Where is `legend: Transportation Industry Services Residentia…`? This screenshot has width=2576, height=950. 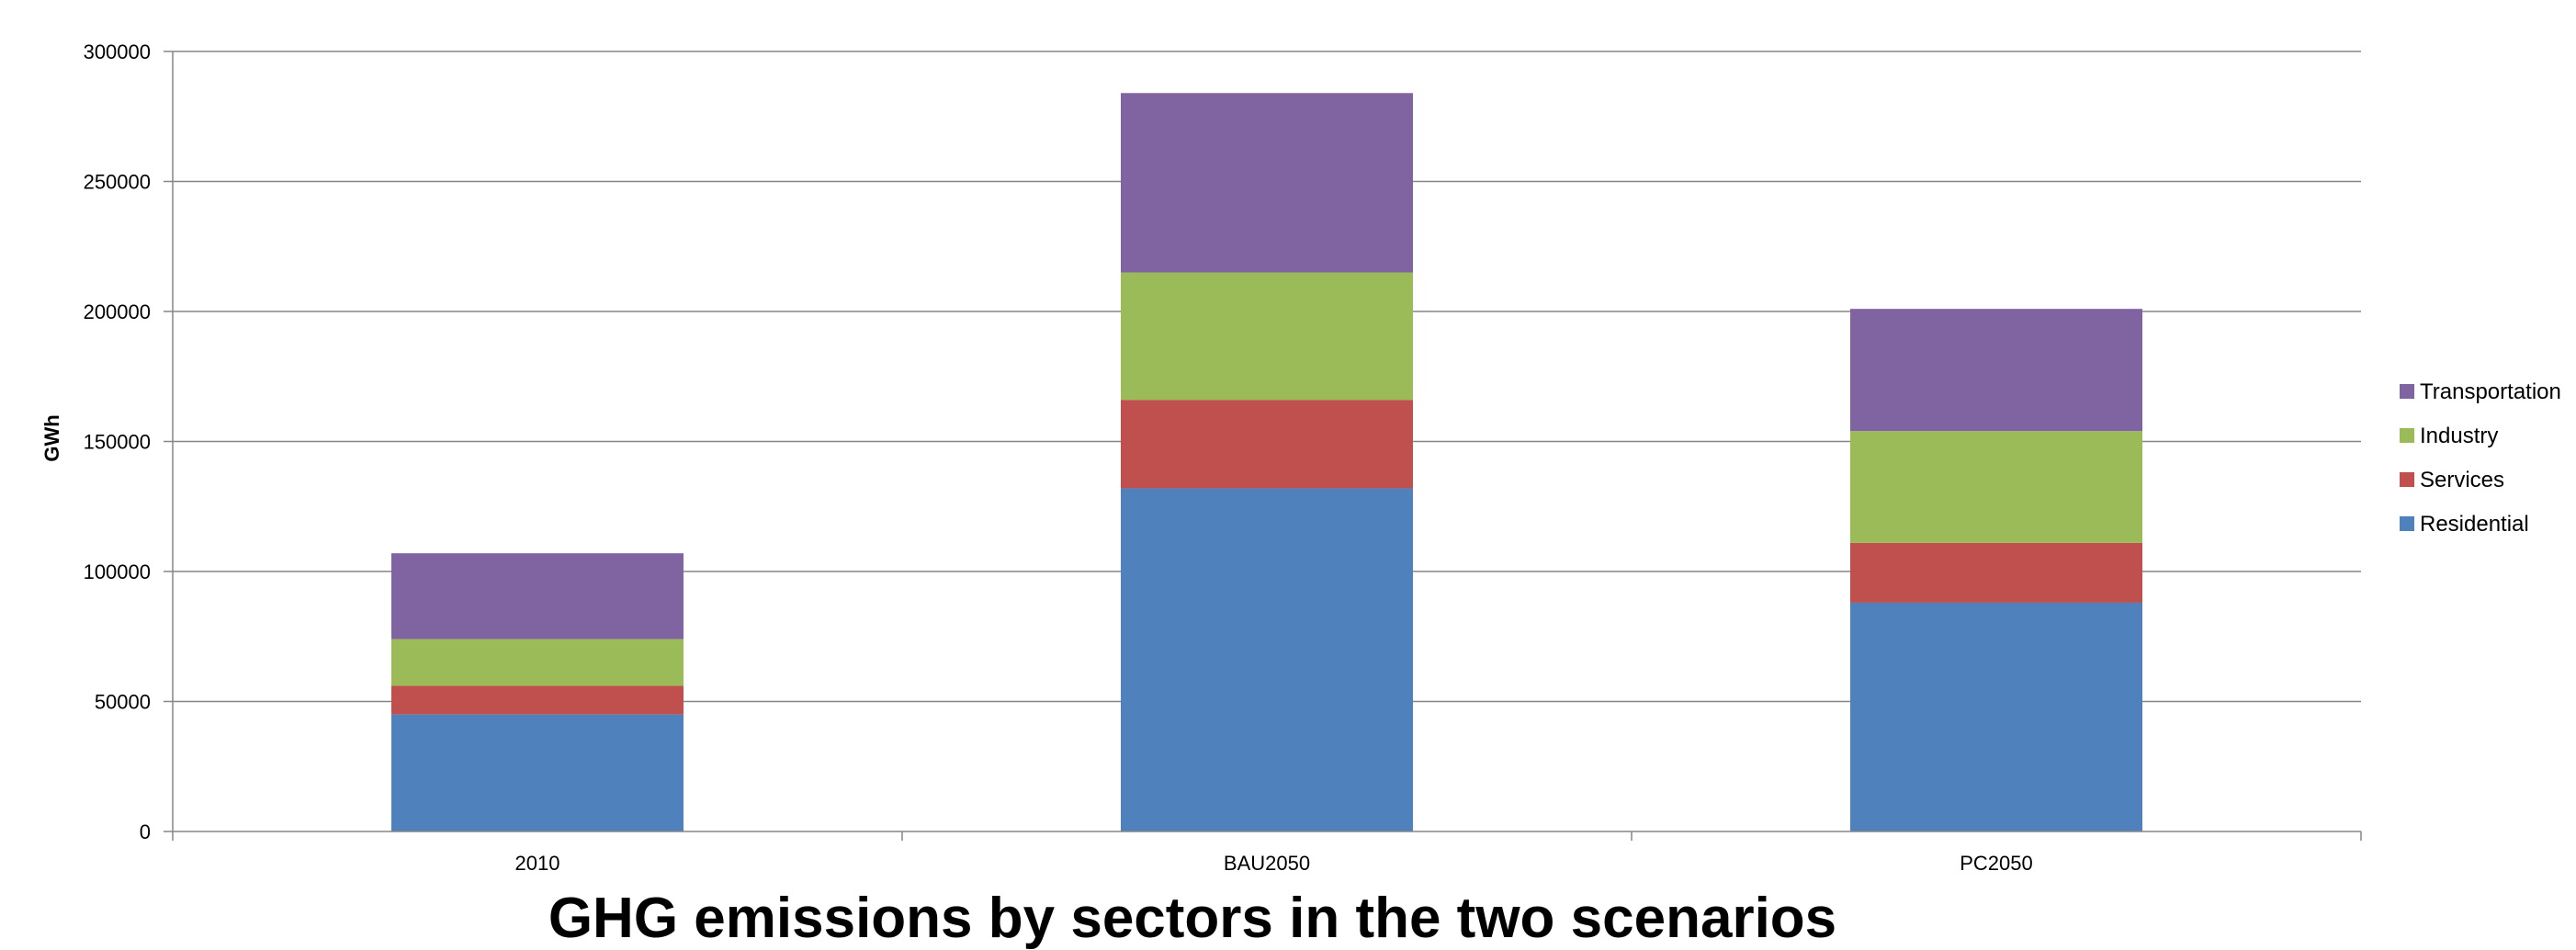
legend: Transportation Industry Services Residentia… is located at coordinates (2480, 458).